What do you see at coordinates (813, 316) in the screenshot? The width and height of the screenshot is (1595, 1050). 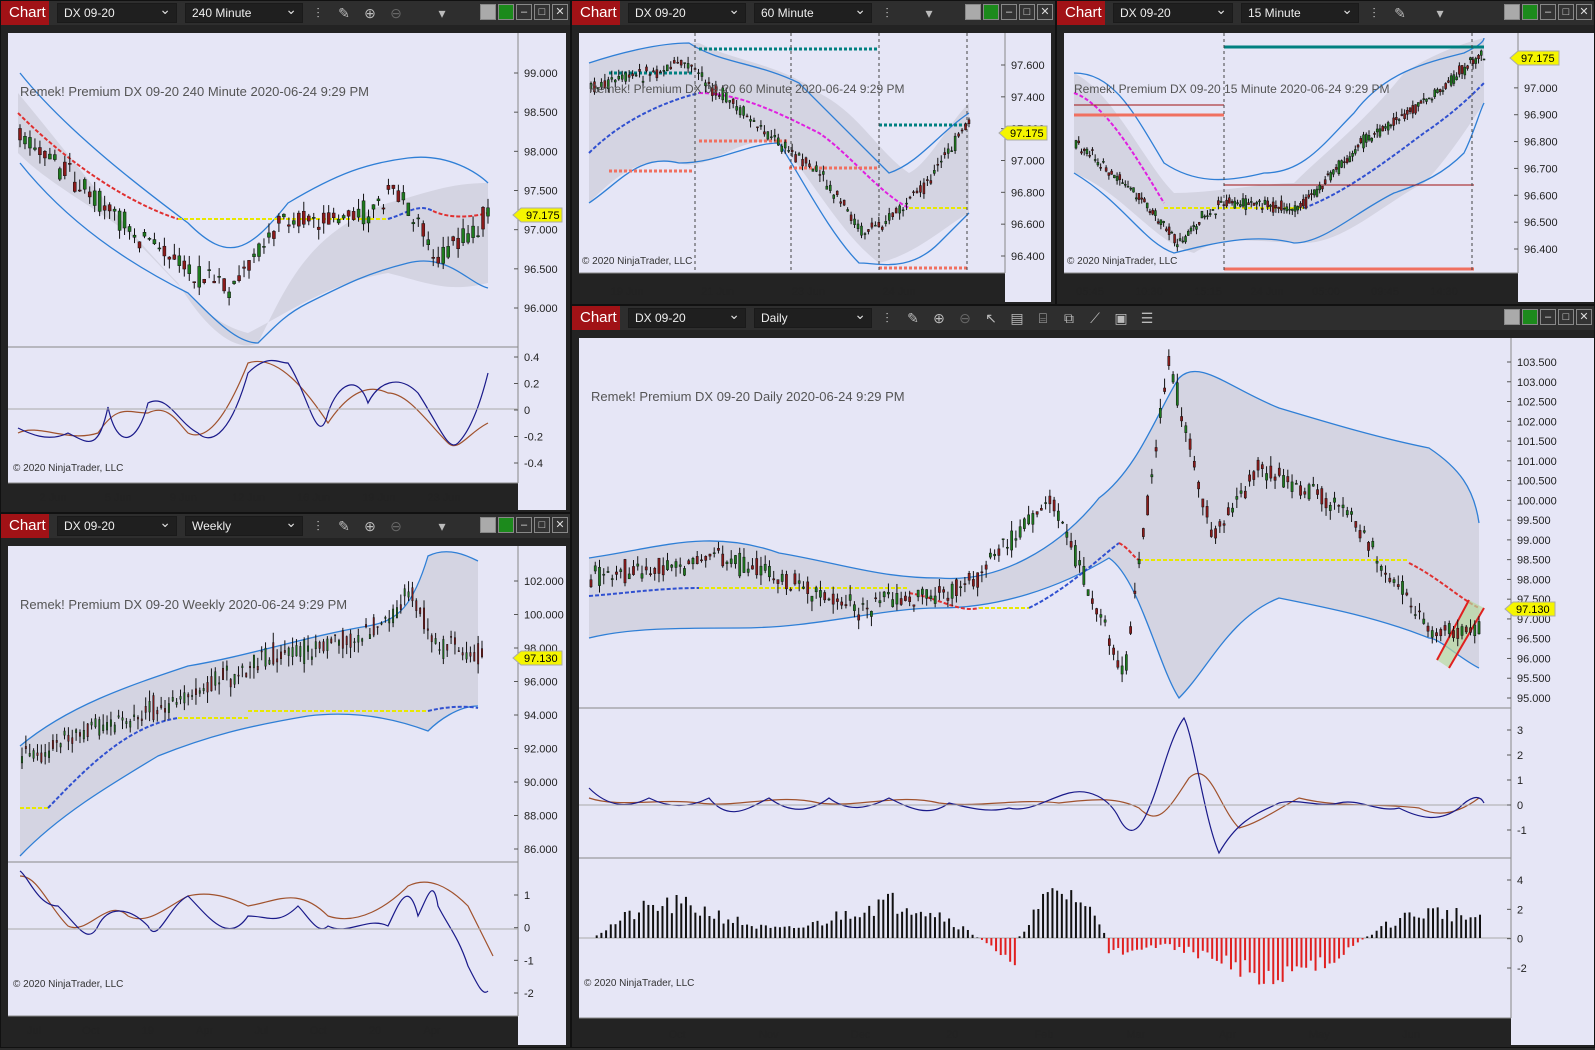 I see `interval-selector: Daily` at bounding box center [813, 316].